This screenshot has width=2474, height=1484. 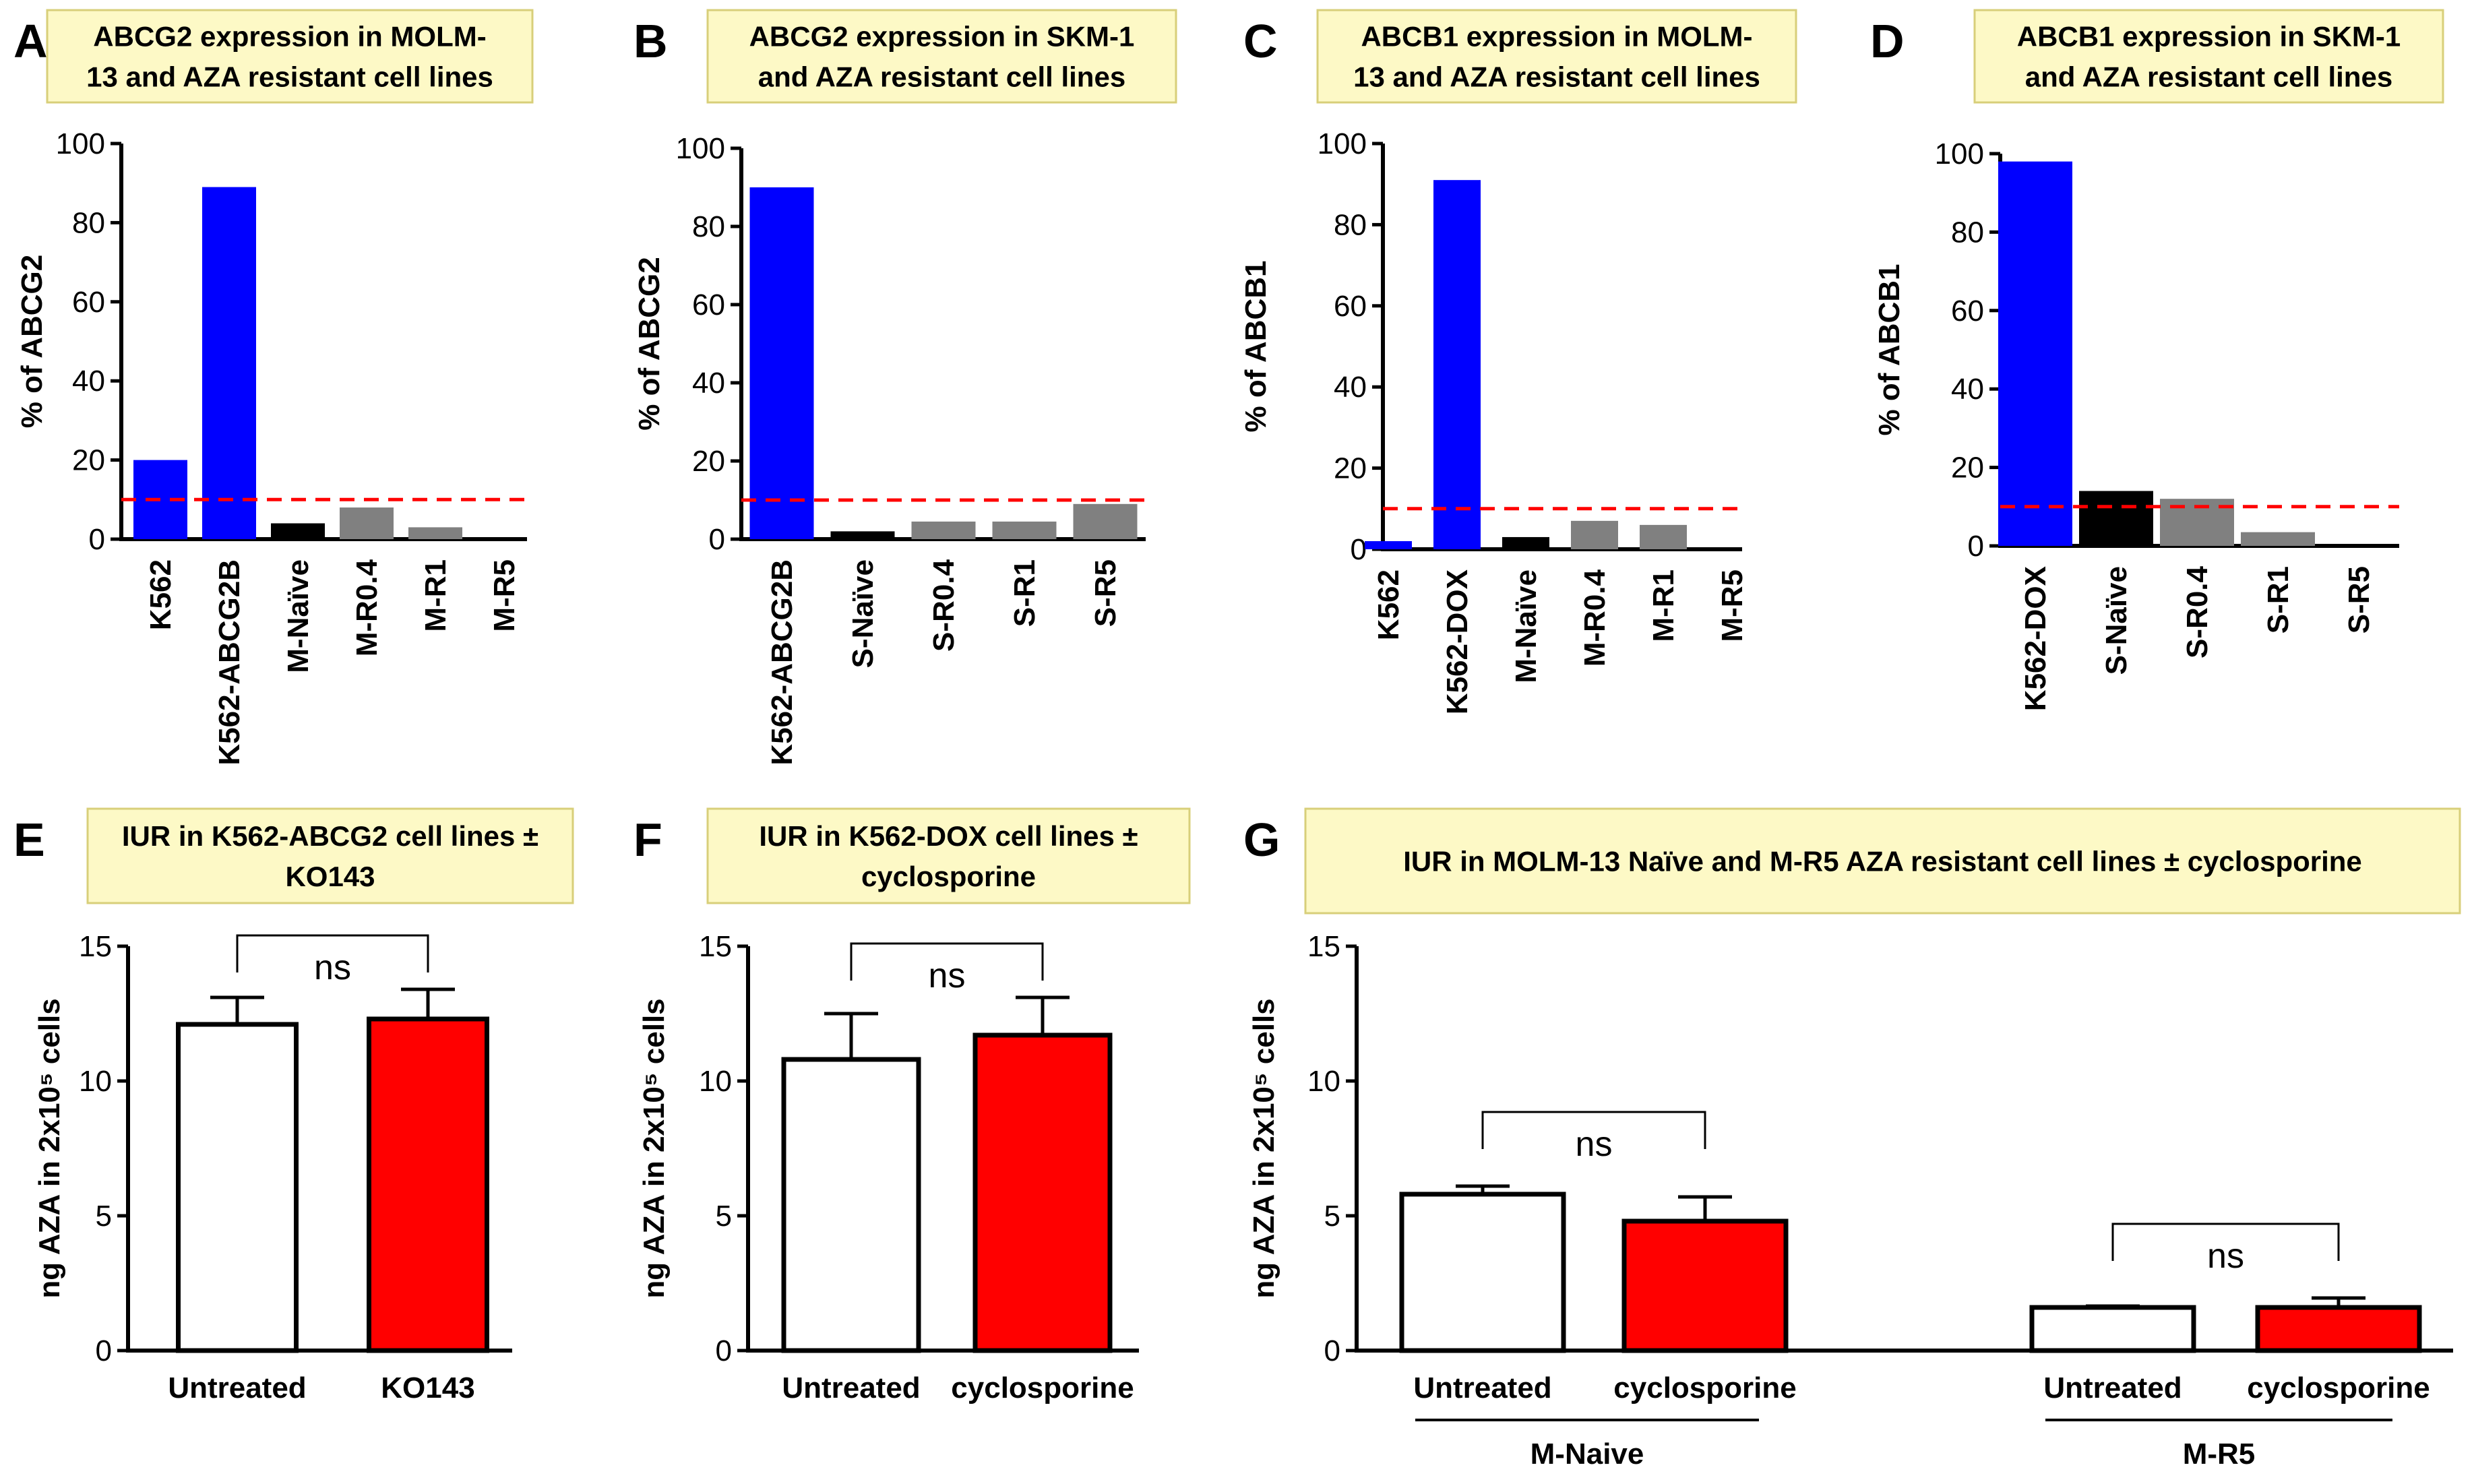 I want to click on chart-title: ABCG2 expression in MOLM-, so click(x=289, y=37).